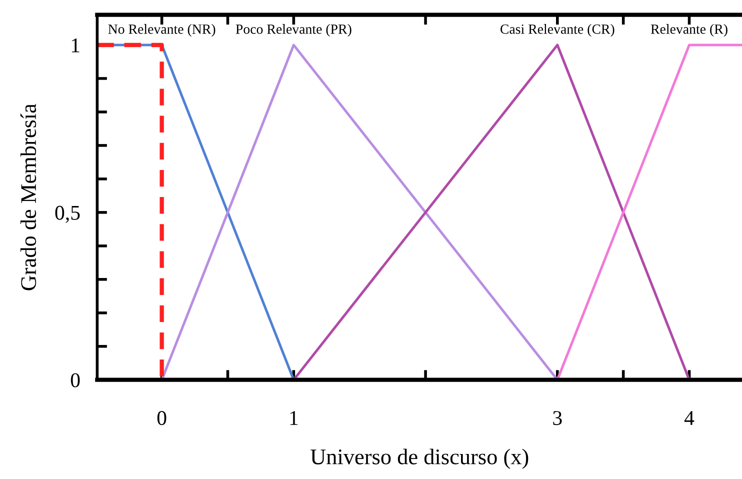  I want to click on y-axis-title: Grado de Membresía, so click(28, 197).